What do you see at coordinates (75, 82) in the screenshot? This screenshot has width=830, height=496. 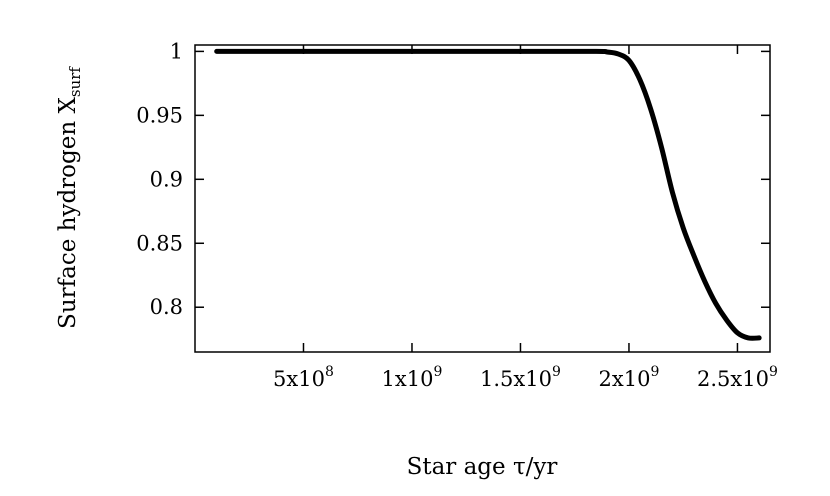 I see `y-axis-label-subscript: surf` at bounding box center [75, 82].